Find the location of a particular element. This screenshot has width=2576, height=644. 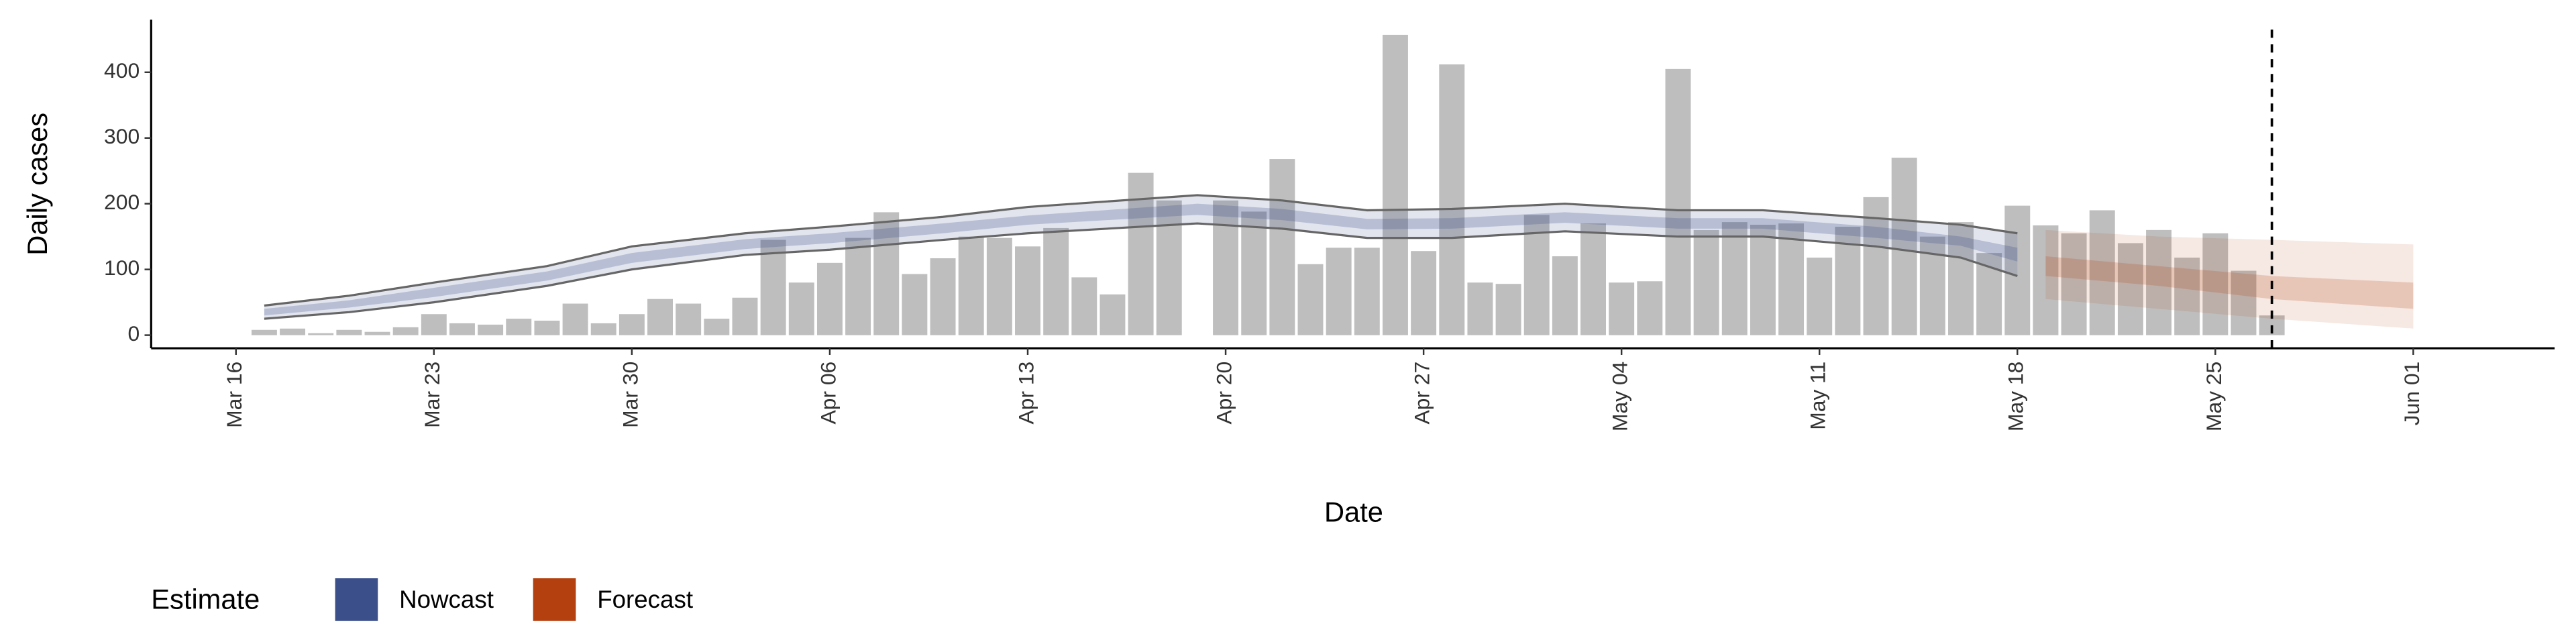

legend-title: Estimate is located at coordinates (205, 598).